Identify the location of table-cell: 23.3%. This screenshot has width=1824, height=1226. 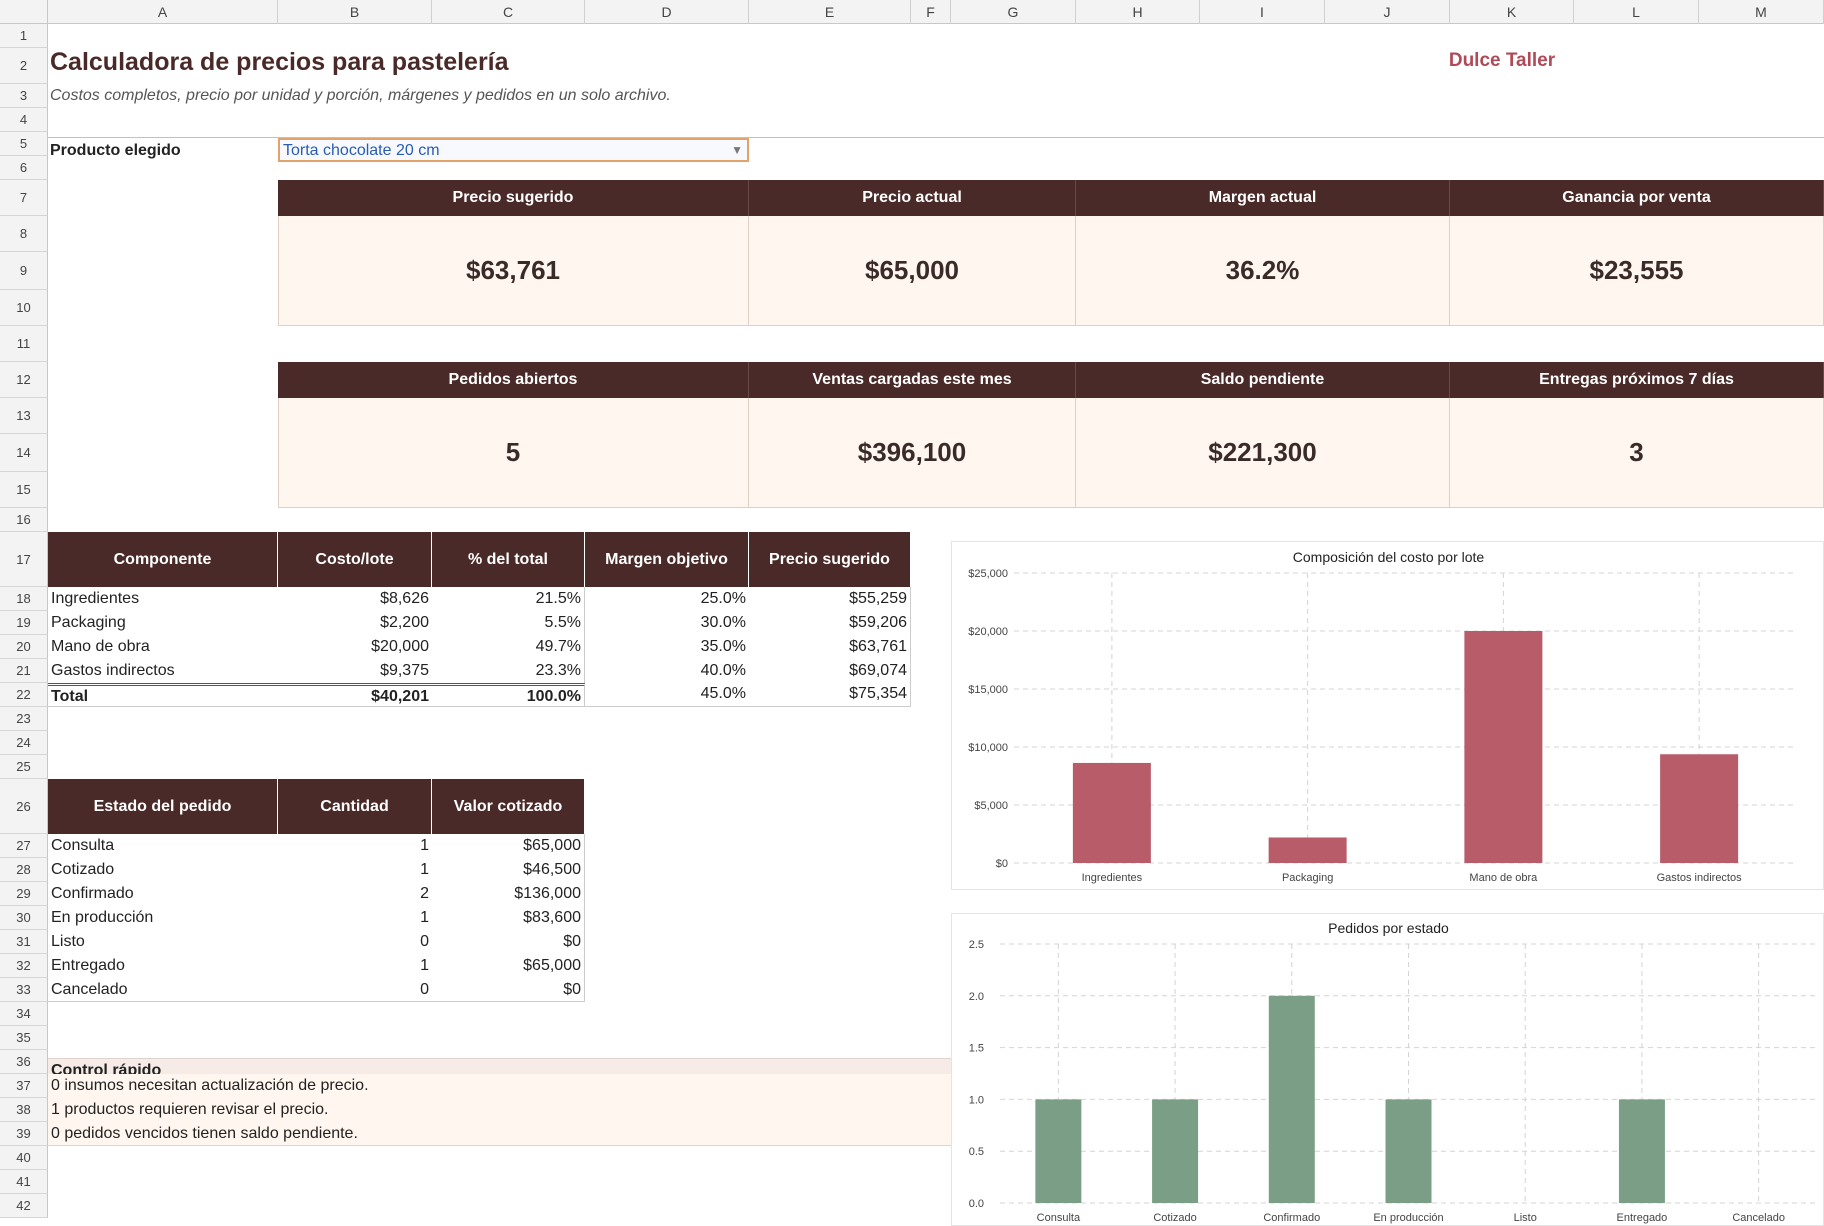
(508, 671).